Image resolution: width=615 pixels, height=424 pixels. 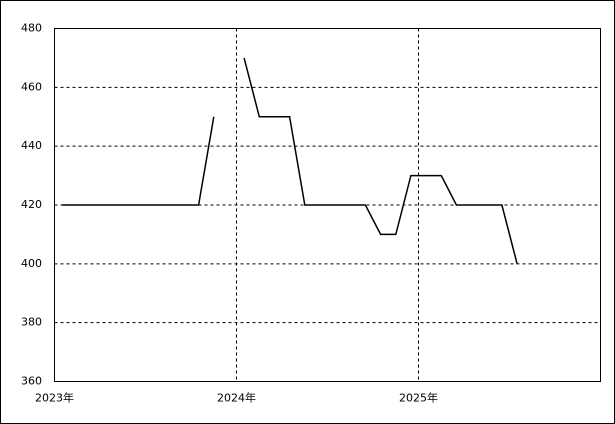 I want to click on x-tick-label: 2024年, so click(x=236, y=398).